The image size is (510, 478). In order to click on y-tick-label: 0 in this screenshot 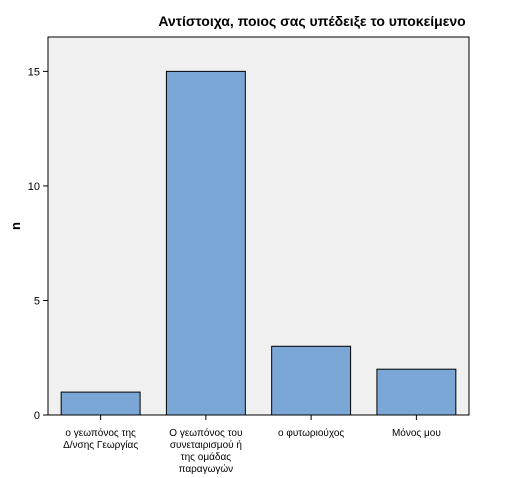, I will do `click(37, 416)`.